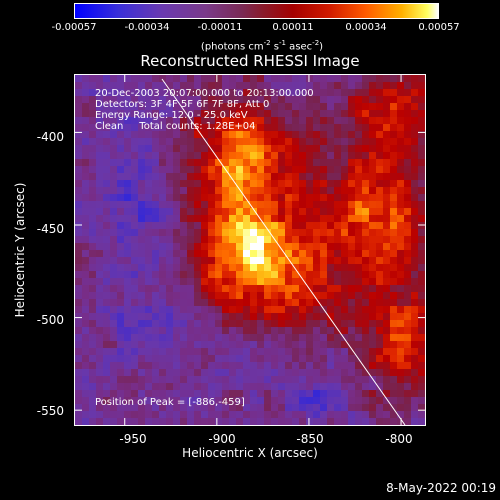 The width and height of the screenshot is (500, 500). I want to click on colorbar-unit: (photons cm-2 s-1 asec-2), so click(262, 46).